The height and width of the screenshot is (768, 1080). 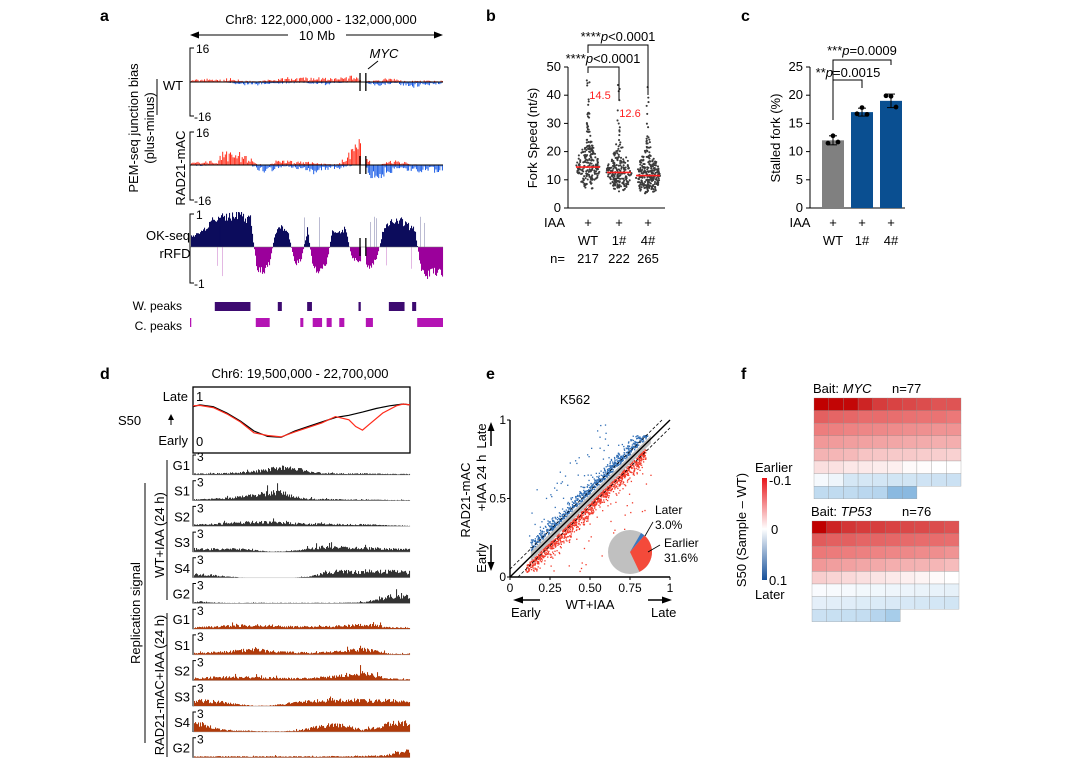 What do you see at coordinates (369, 322) in the screenshot?
I see `peak-block` at bounding box center [369, 322].